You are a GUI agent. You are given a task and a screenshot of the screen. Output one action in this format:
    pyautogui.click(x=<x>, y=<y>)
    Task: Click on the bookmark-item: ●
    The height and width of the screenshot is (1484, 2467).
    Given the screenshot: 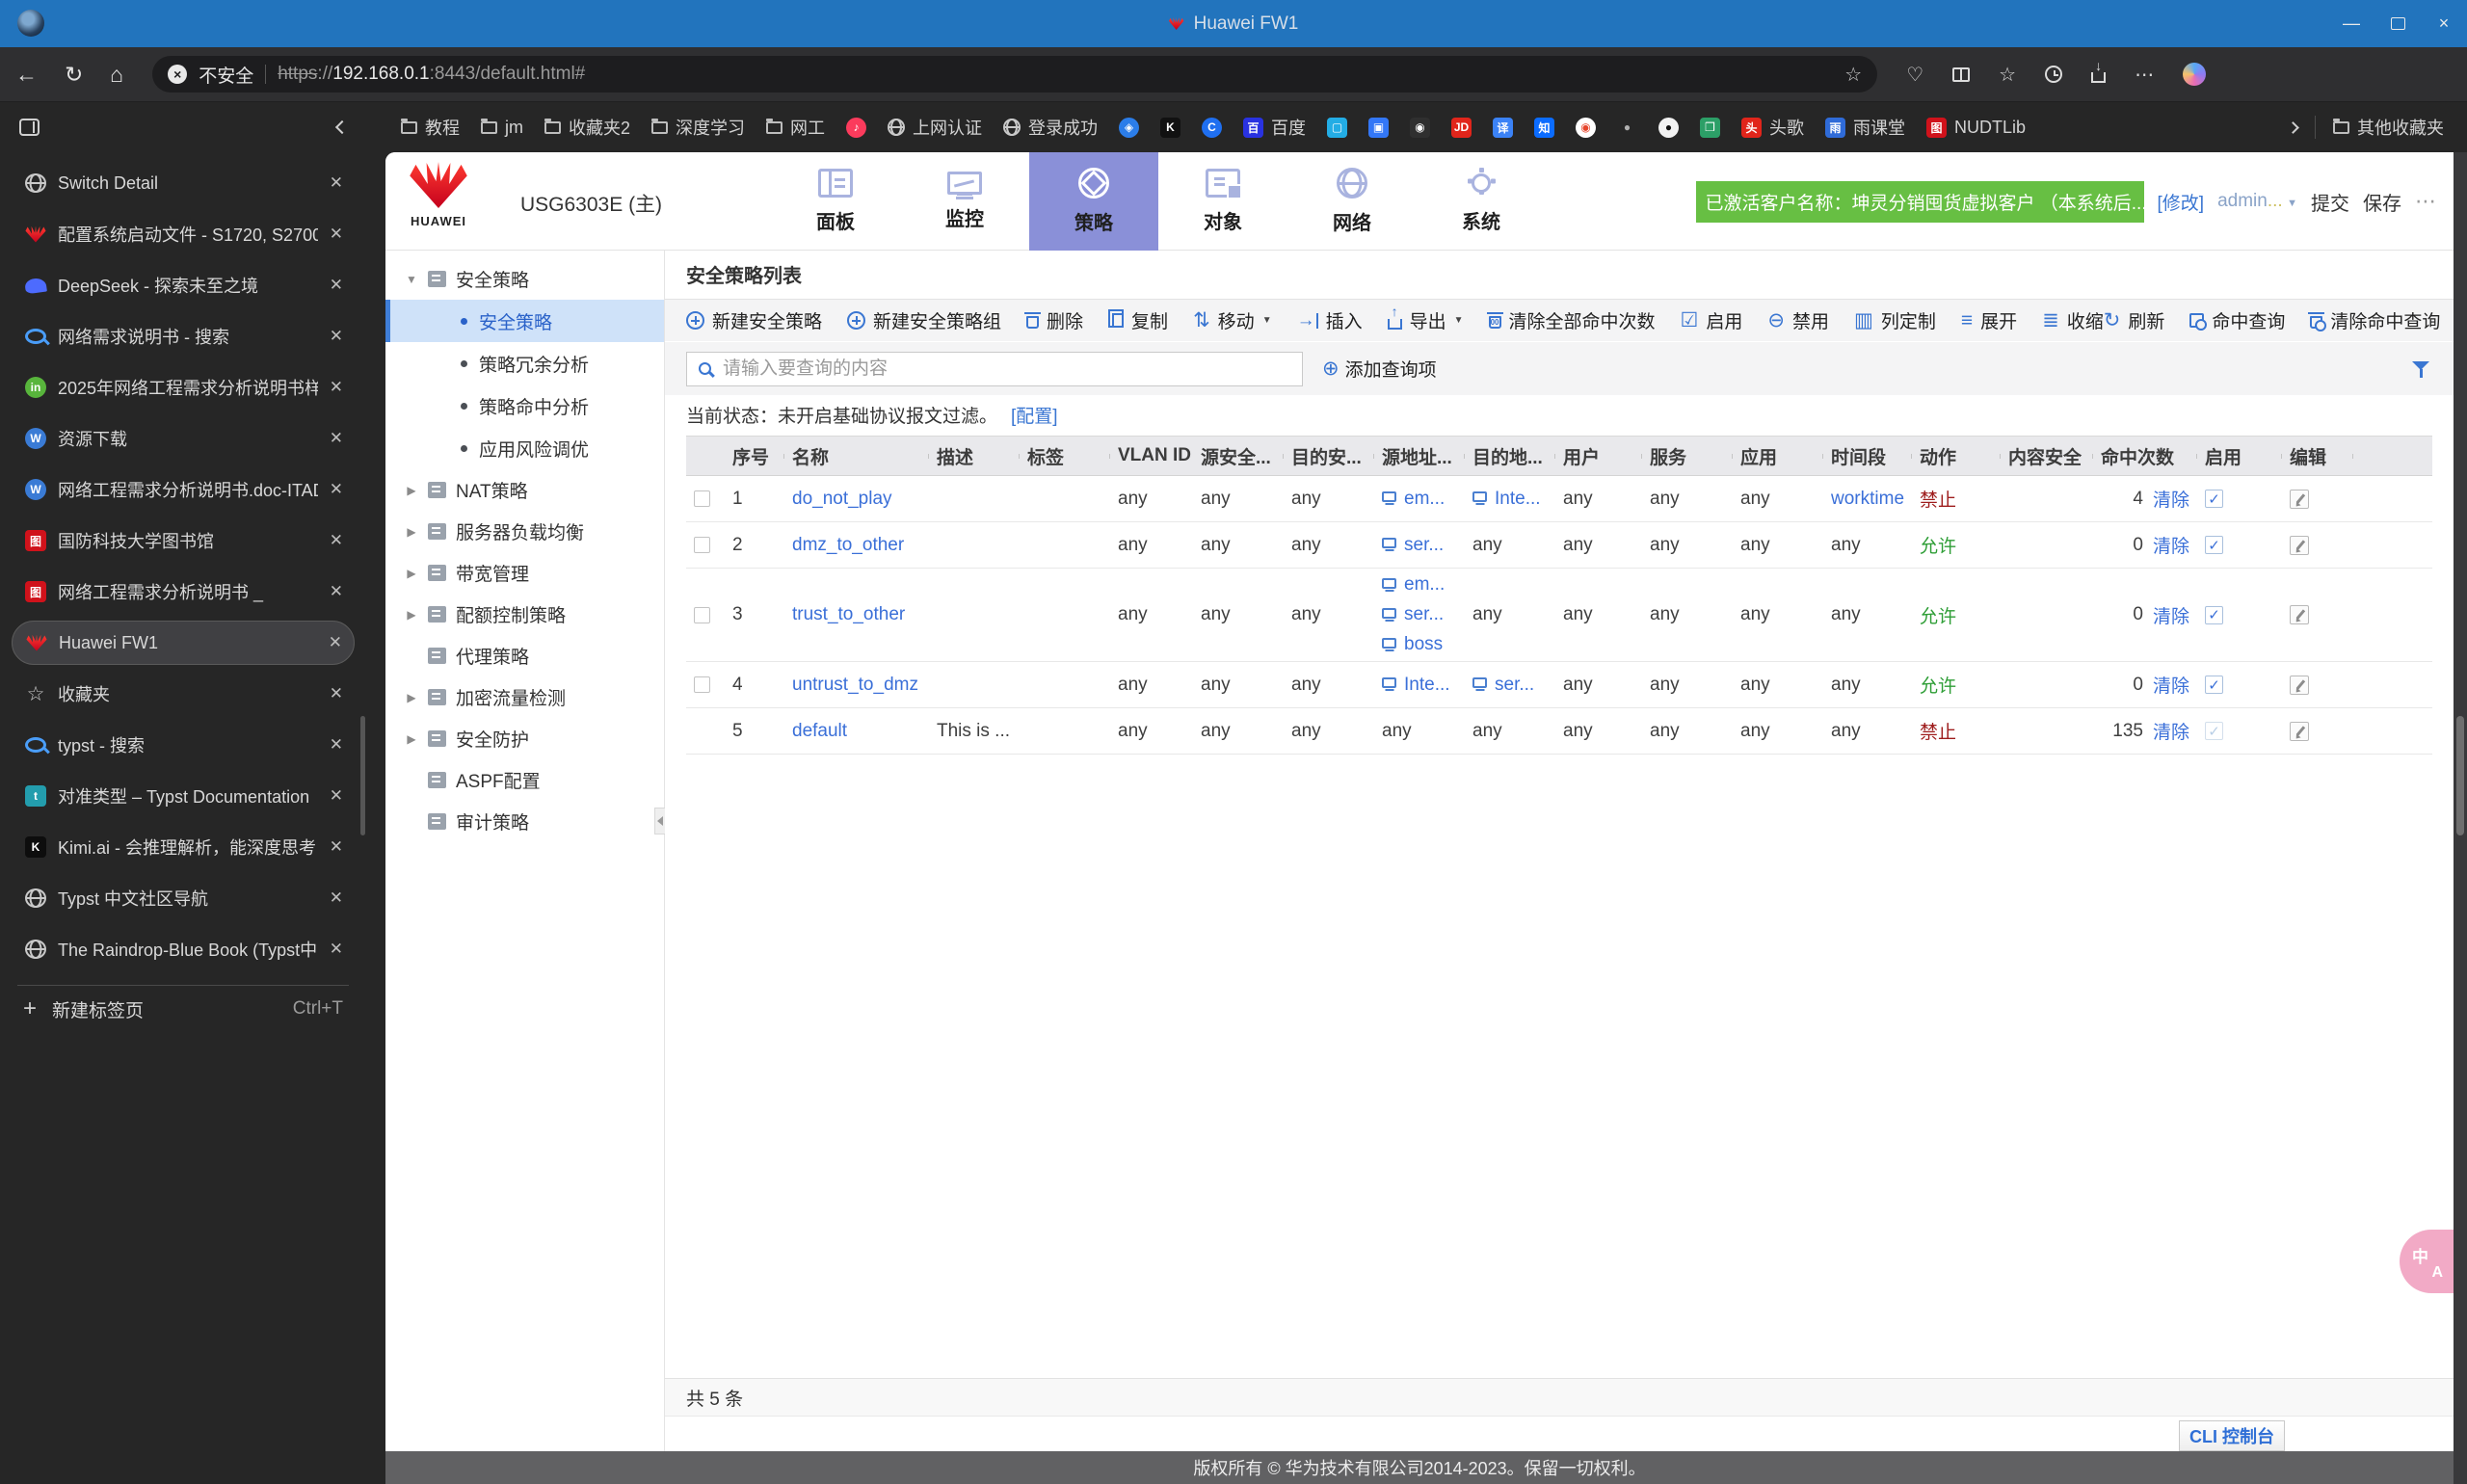 What is the action you would take?
    pyautogui.click(x=1627, y=128)
    